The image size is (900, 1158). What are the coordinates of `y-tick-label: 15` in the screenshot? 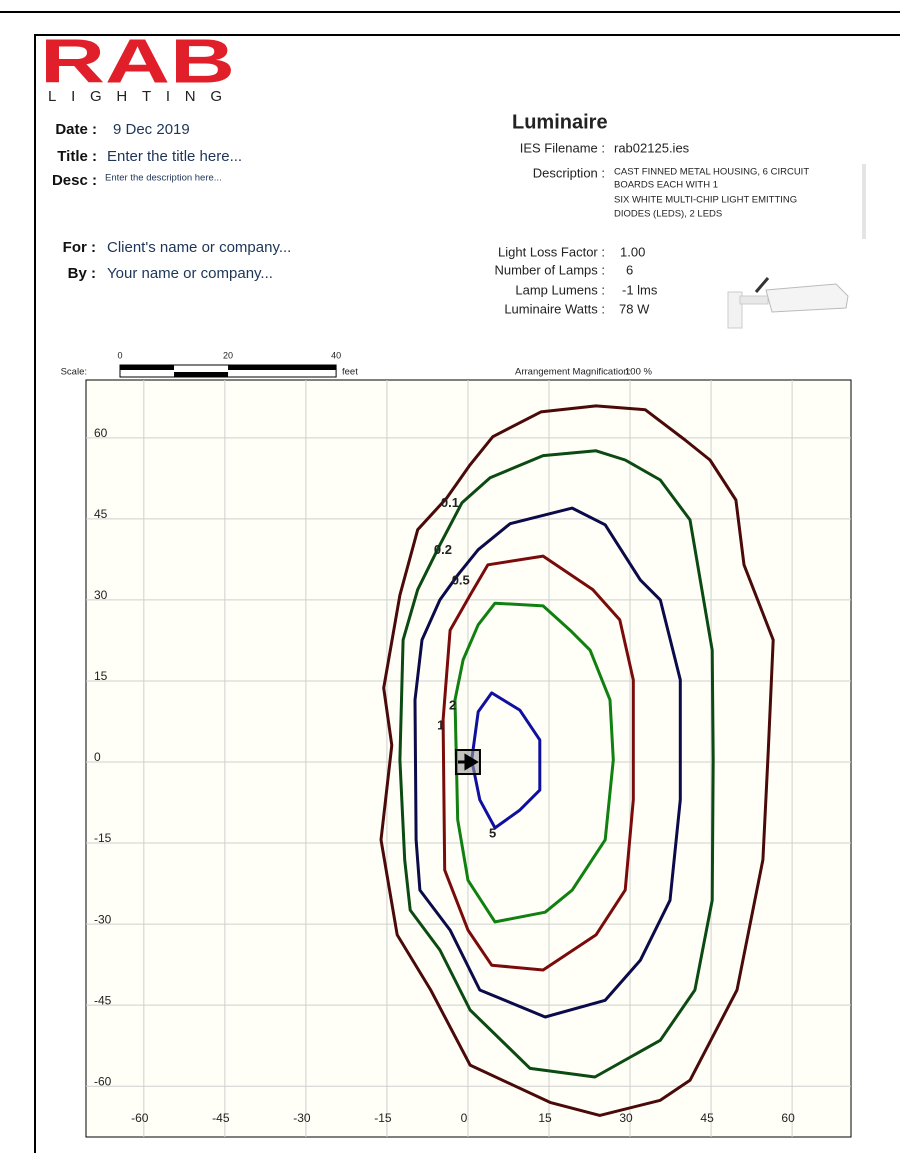 It's located at (101, 676).